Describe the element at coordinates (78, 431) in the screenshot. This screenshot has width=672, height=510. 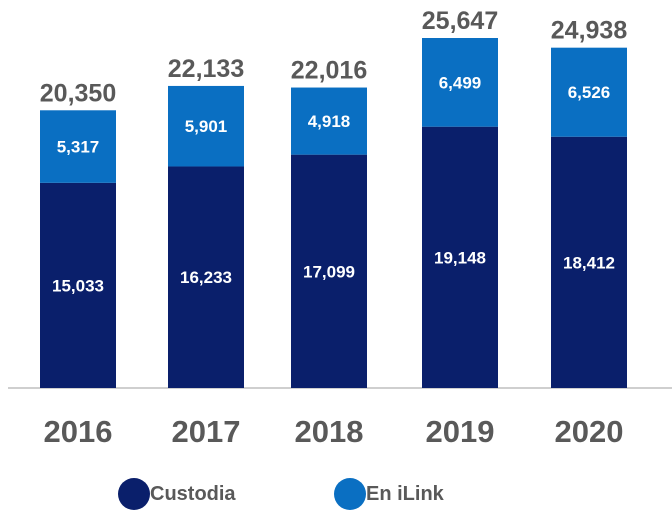
I see `x-tick-2016: 2016` at that location.